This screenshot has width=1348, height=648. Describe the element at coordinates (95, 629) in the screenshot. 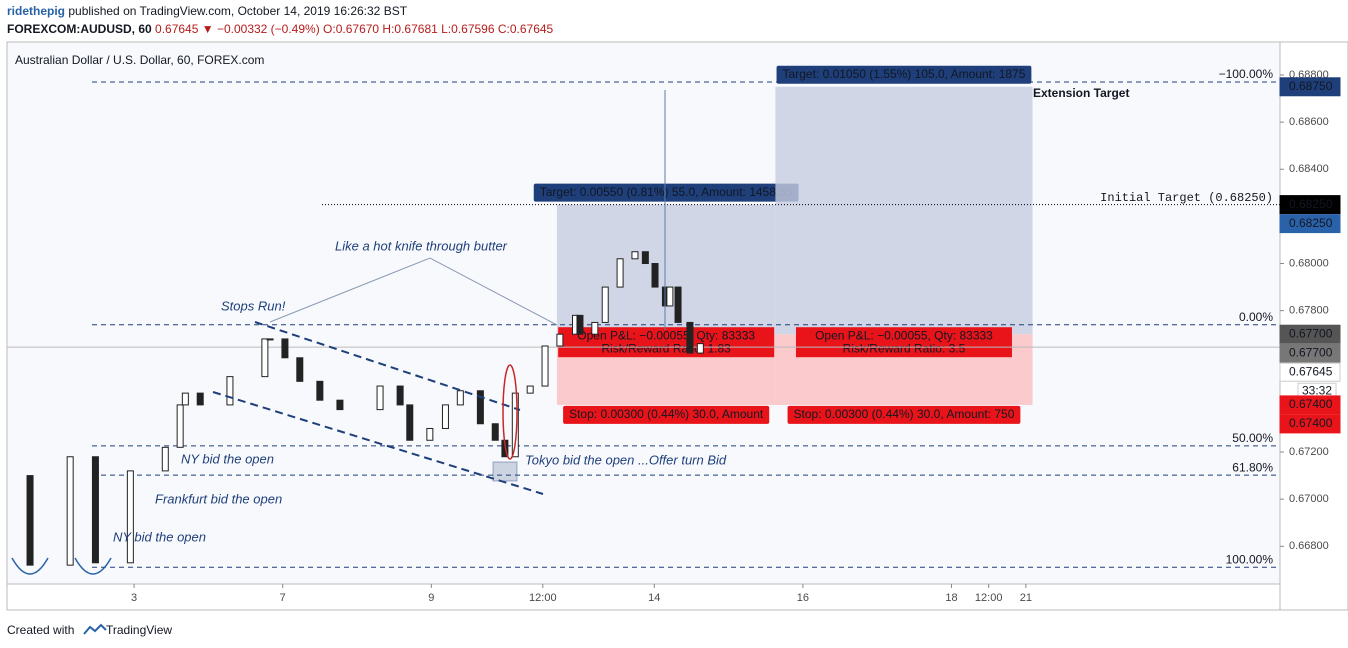

I see `brand-logo` at that location.